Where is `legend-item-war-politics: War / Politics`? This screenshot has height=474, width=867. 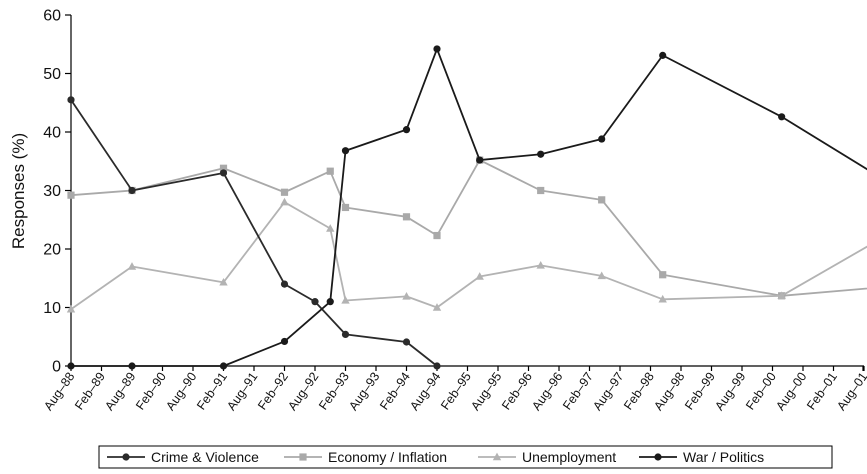
legend-item-war-politics: War / Politics is located at coordinates (701, 457).